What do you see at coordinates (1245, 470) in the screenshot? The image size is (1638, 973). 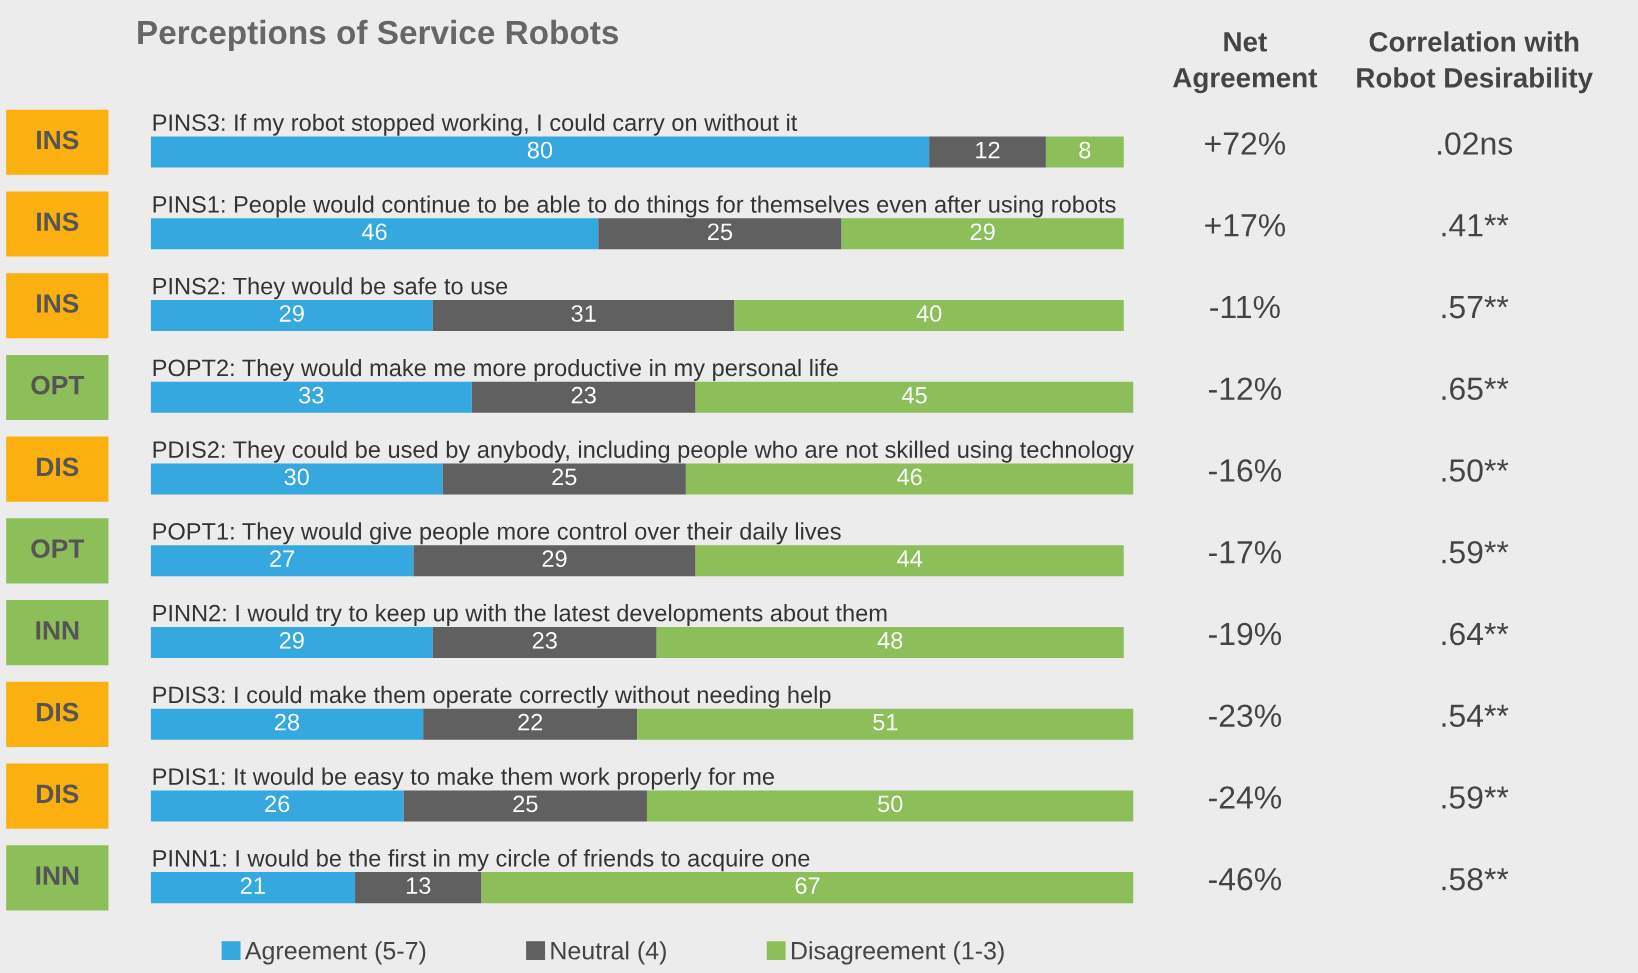 I see `text: -16%` at bounding box center [1245, 470].